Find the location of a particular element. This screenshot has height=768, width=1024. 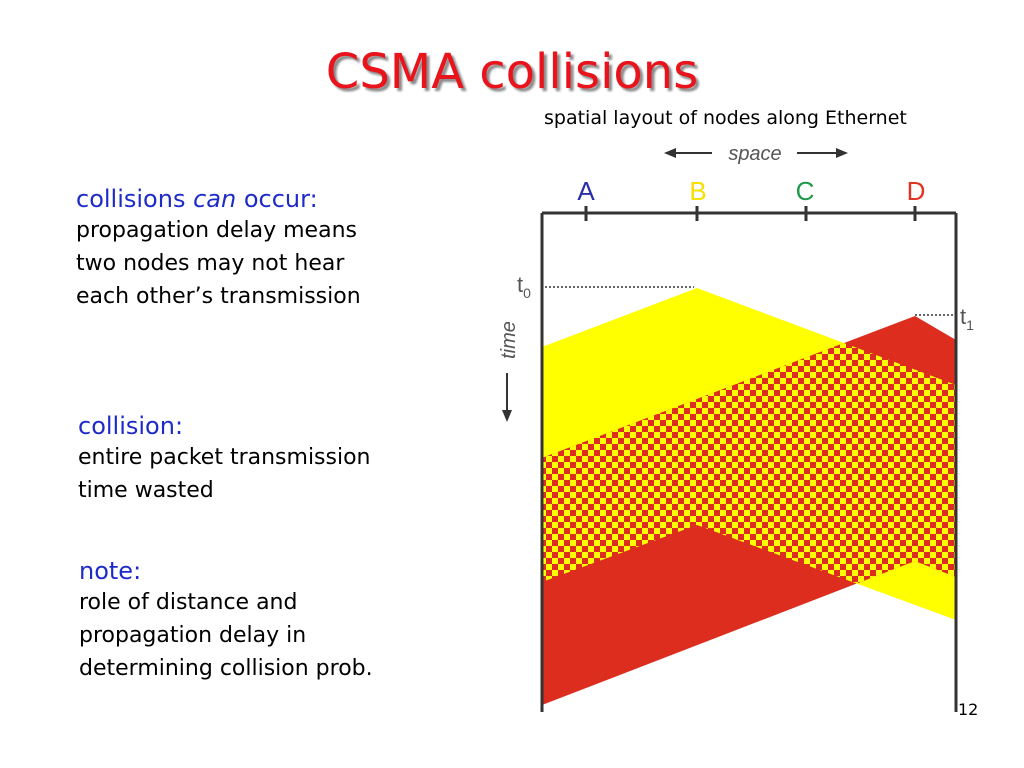

node-c-label: C is located at coordinates (805, 191).